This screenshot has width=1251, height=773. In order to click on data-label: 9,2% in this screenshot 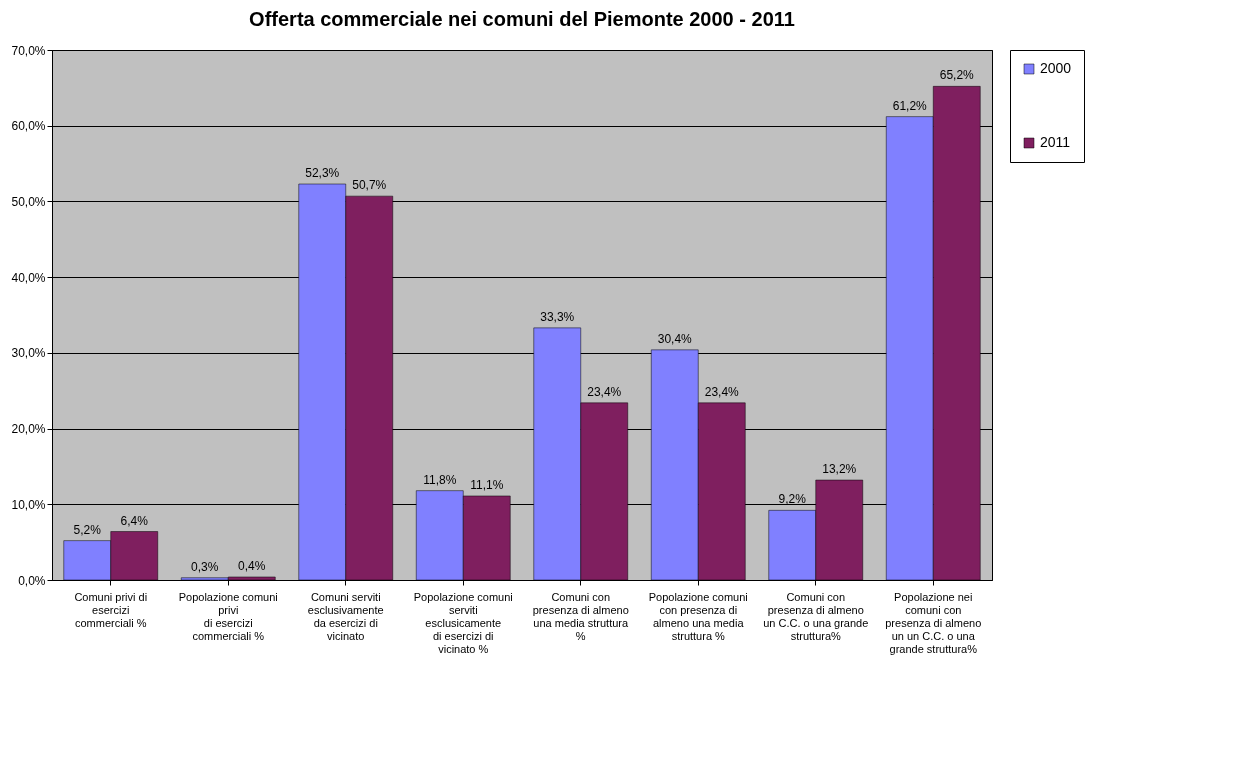, I will do `click(792, 499)`.